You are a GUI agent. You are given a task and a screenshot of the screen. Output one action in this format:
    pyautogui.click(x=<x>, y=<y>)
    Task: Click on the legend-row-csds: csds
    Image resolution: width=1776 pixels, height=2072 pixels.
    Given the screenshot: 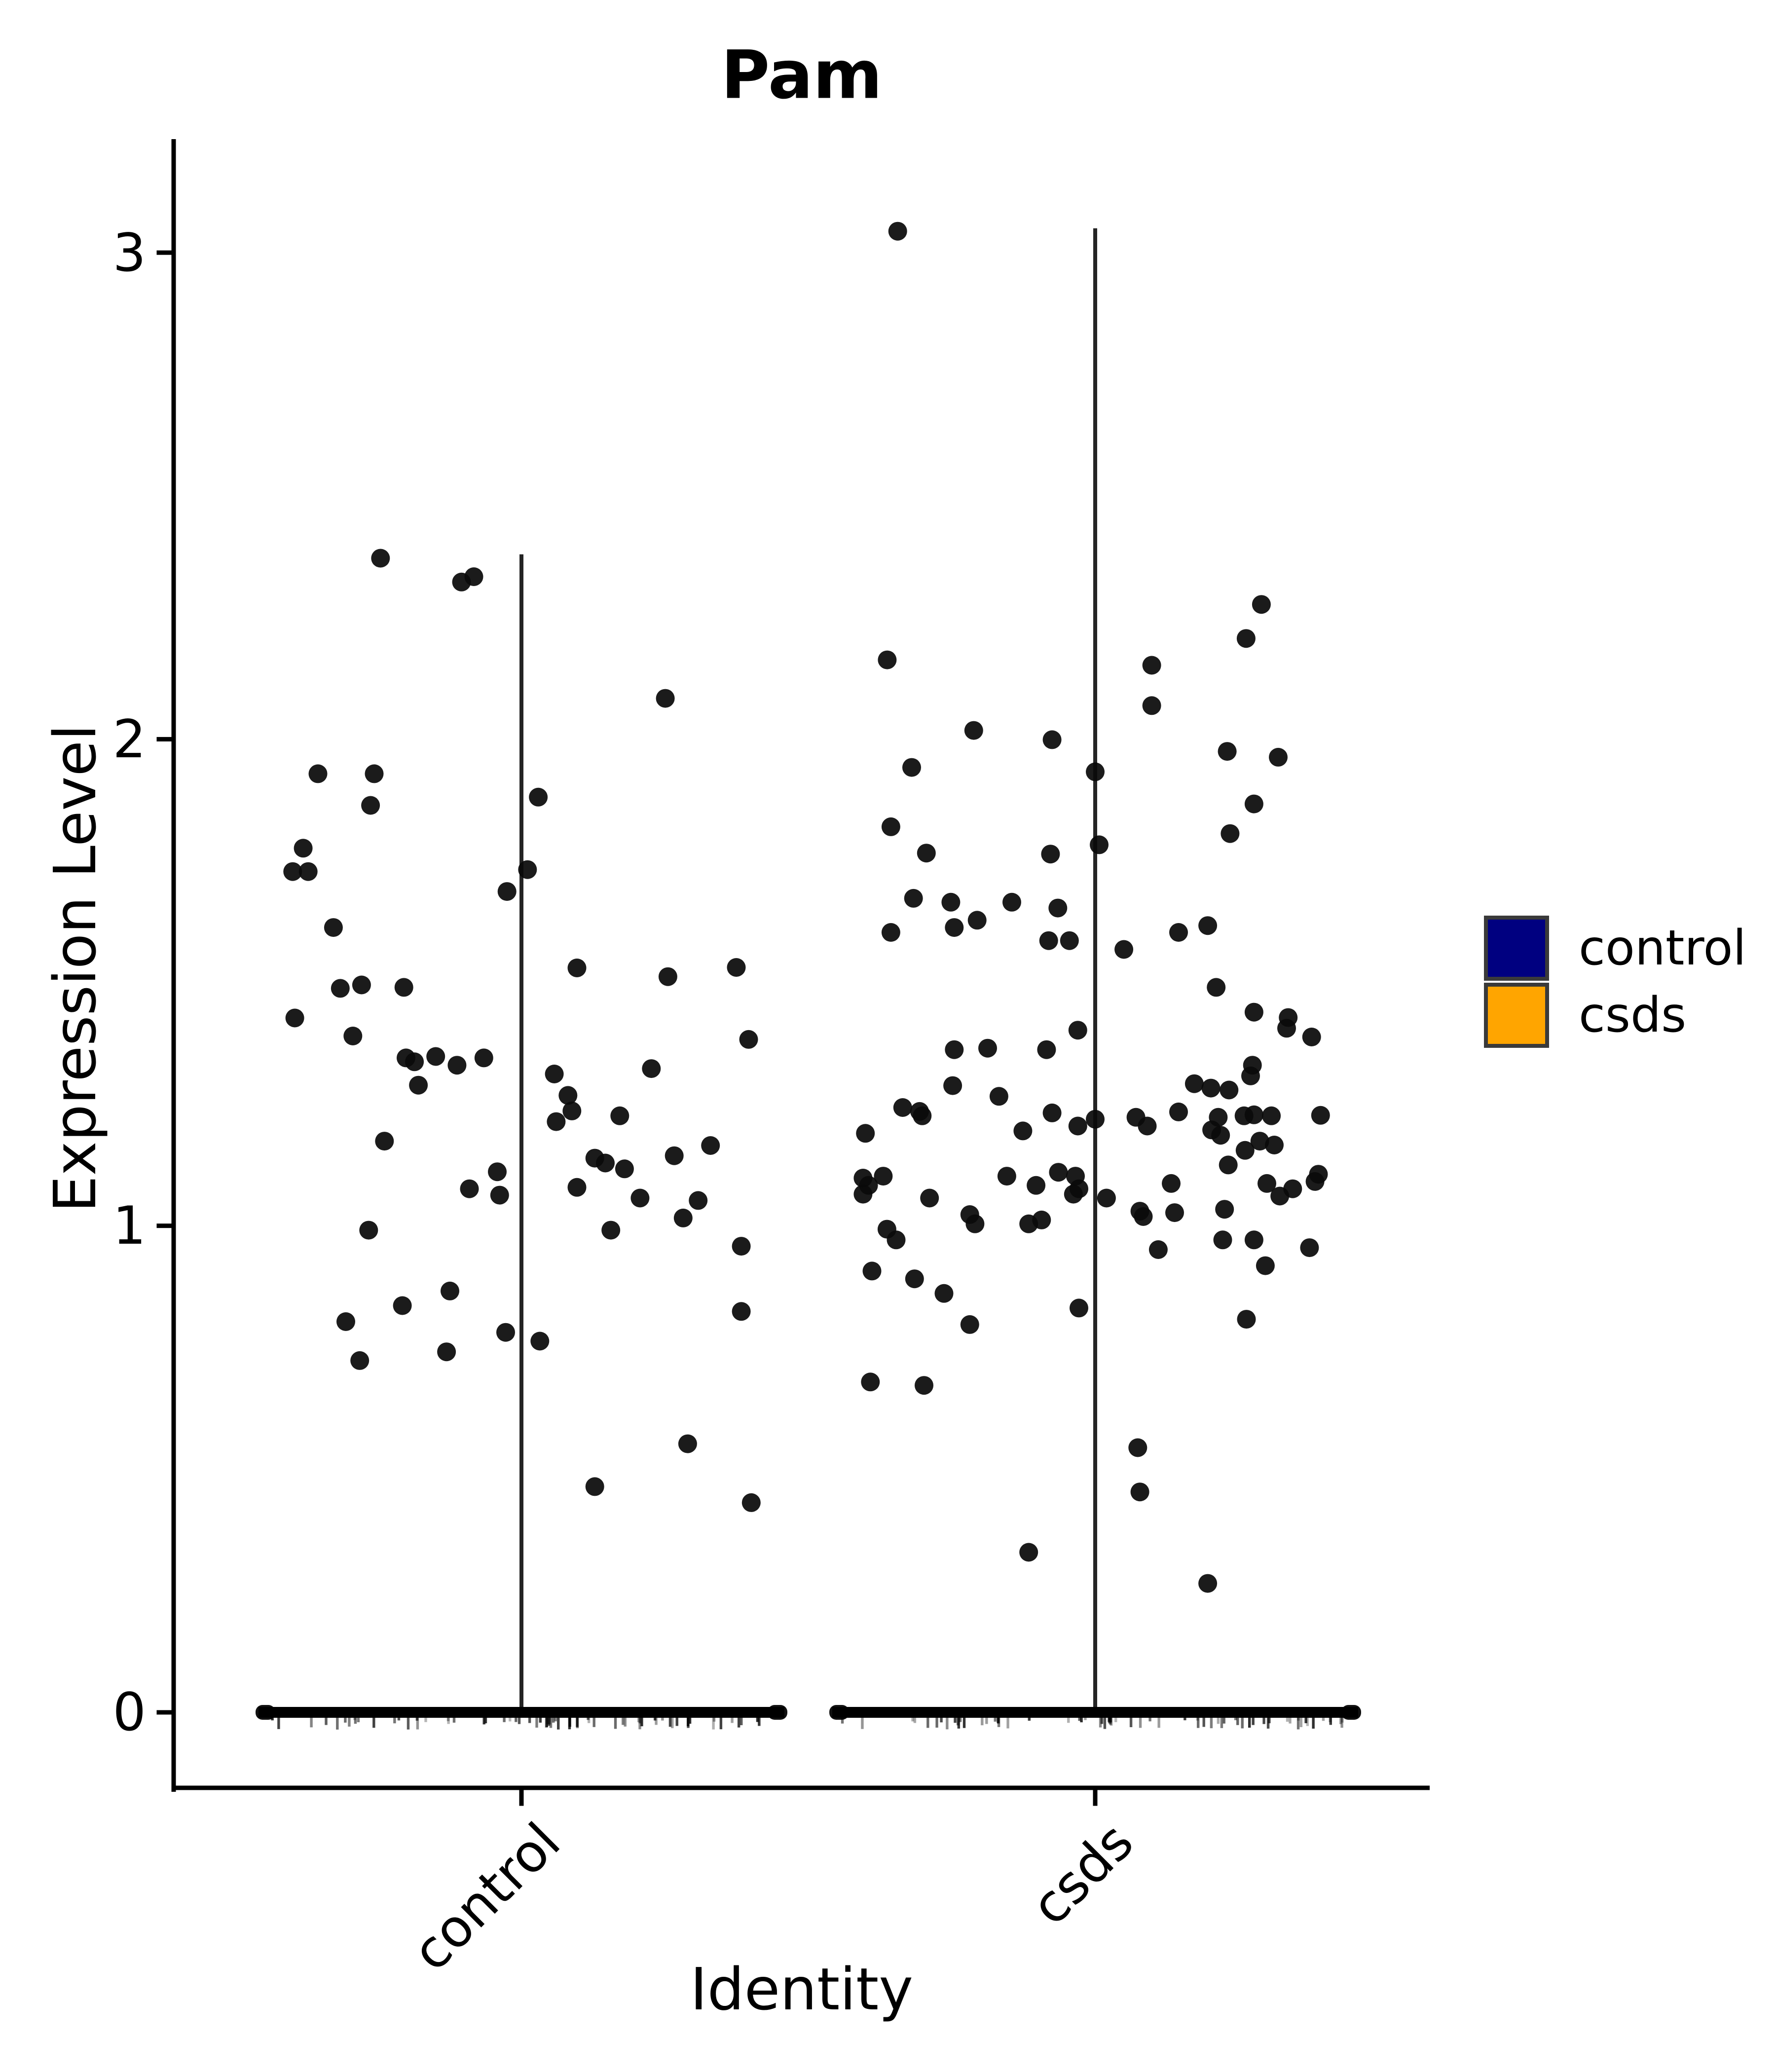 What is the action you would take?
    pyautogui.click(x=1615, y=1016)
    